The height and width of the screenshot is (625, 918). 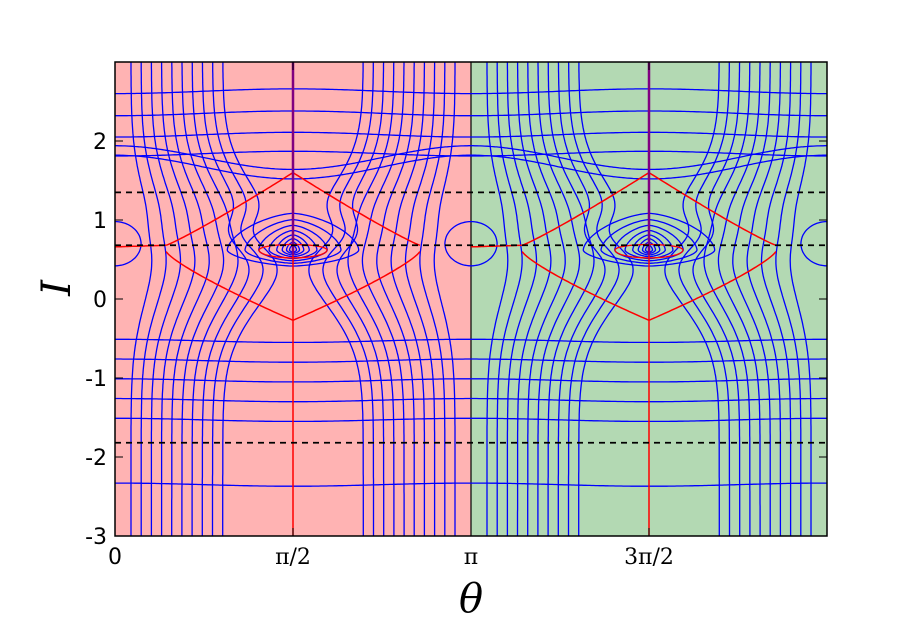 I want to click on y-tick-label-3: -1, so click(x=96, y=379).